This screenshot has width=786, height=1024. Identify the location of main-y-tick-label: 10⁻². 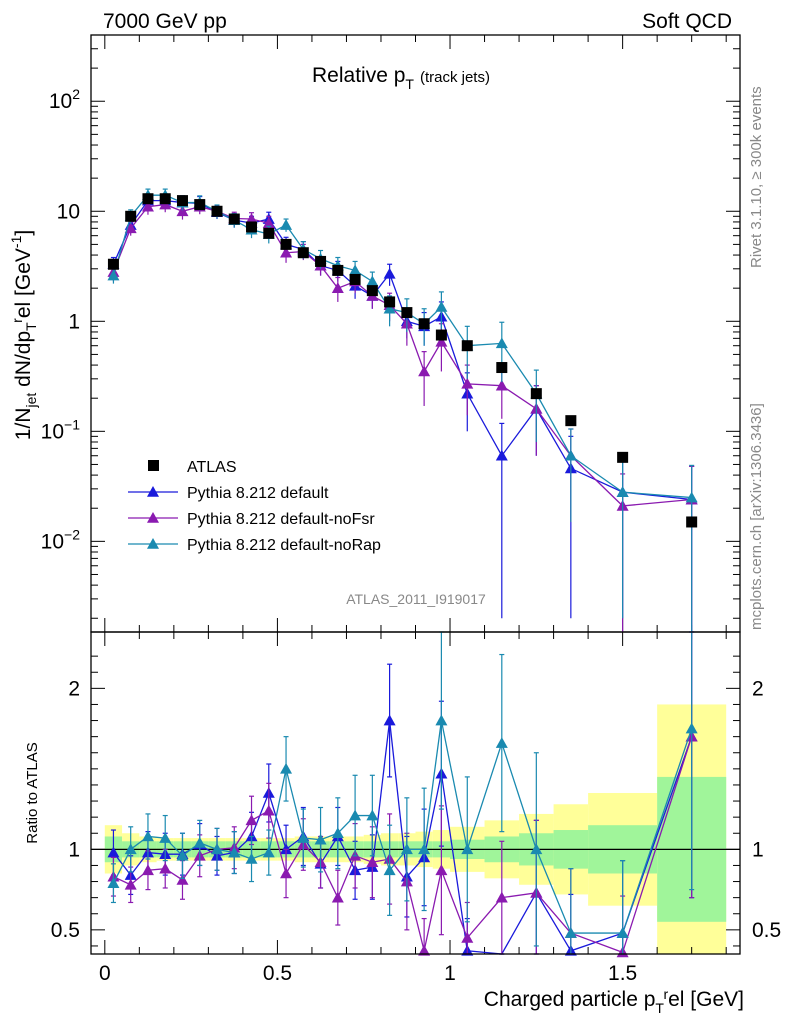
(61, 539).